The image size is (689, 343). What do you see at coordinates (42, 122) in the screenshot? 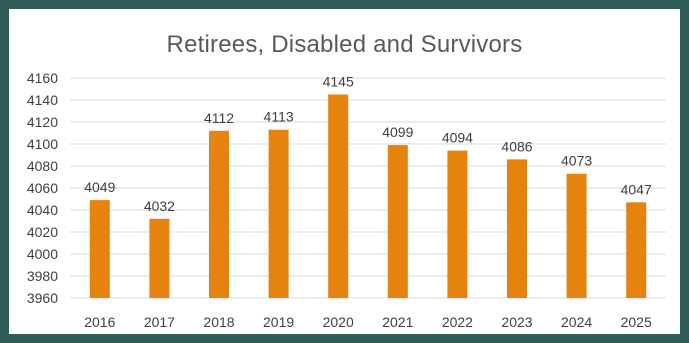
I see `y-tick-label: 4120` at bounding box center [42, 122].